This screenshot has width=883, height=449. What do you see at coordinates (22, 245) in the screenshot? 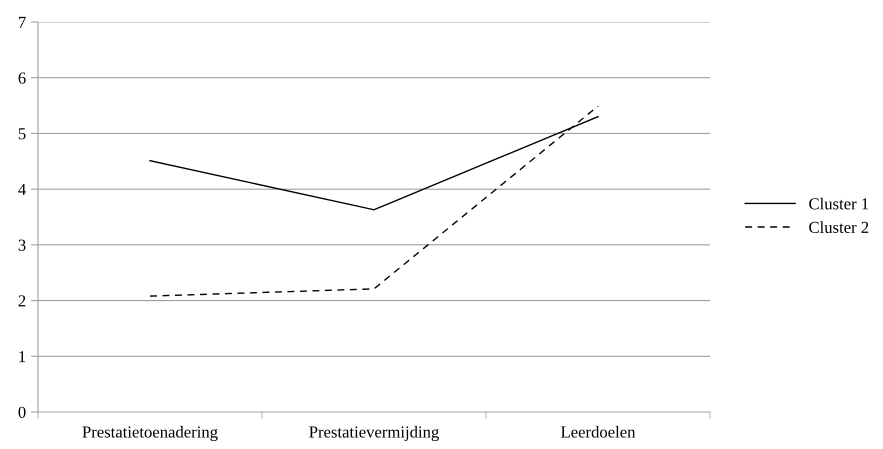
I see `y-tick-label: 3` at bounding box center [22, 245].